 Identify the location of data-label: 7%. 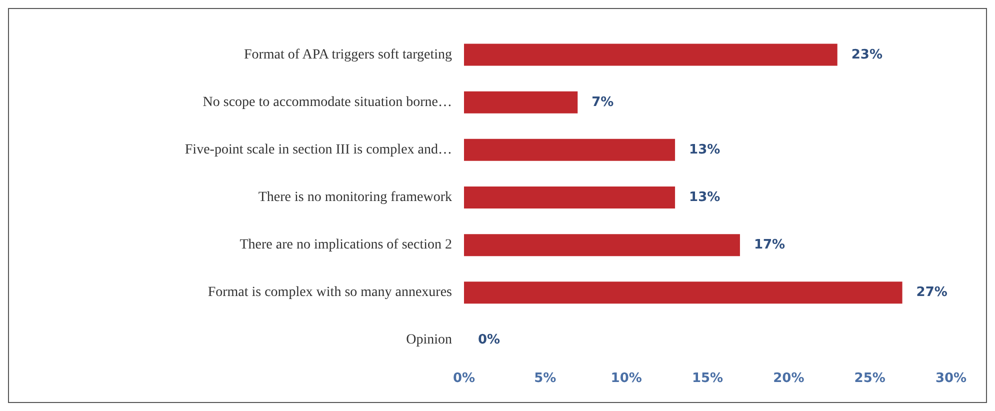
(603, 102).